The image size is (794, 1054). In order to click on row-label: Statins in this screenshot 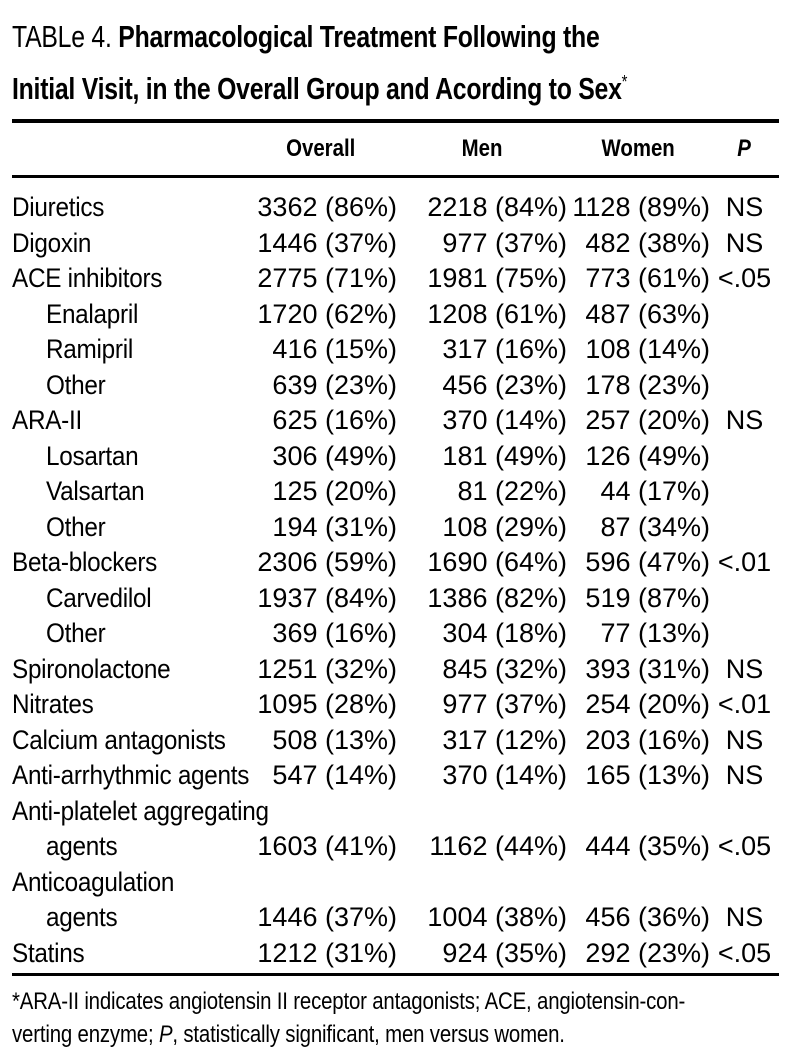, I will do `click(48, 952)`.